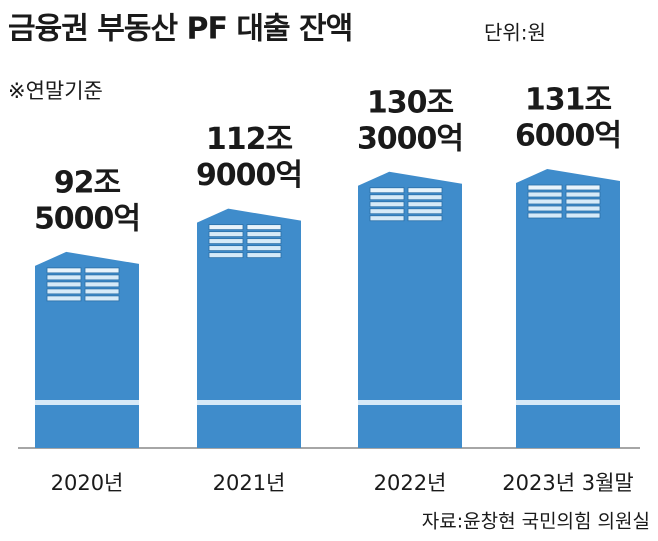 This screenshot has width=658, height=541. I want to click on value-label: 6000억, so click(568, 136).